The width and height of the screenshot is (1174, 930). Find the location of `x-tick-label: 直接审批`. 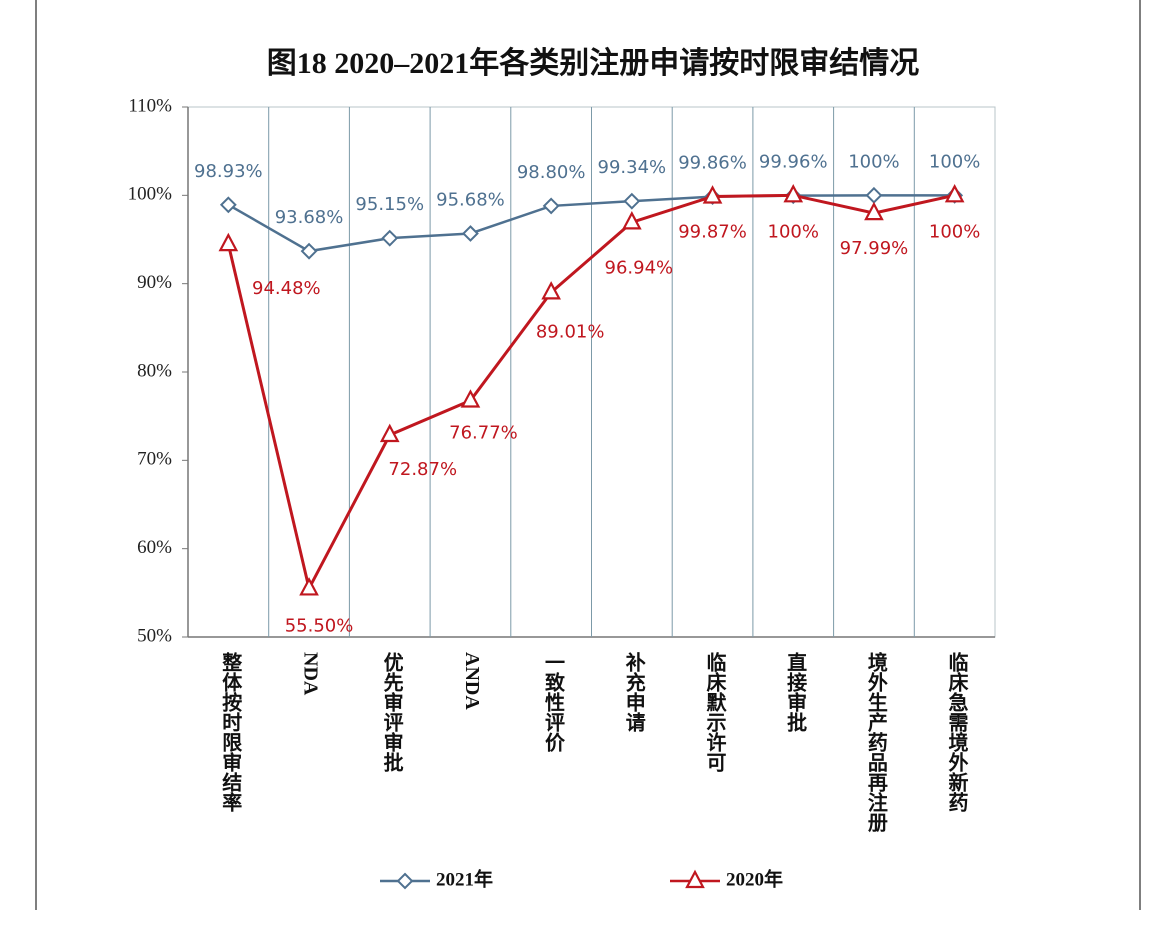

x-tick-label: 直接审批 is located at coordinates (795, 691).